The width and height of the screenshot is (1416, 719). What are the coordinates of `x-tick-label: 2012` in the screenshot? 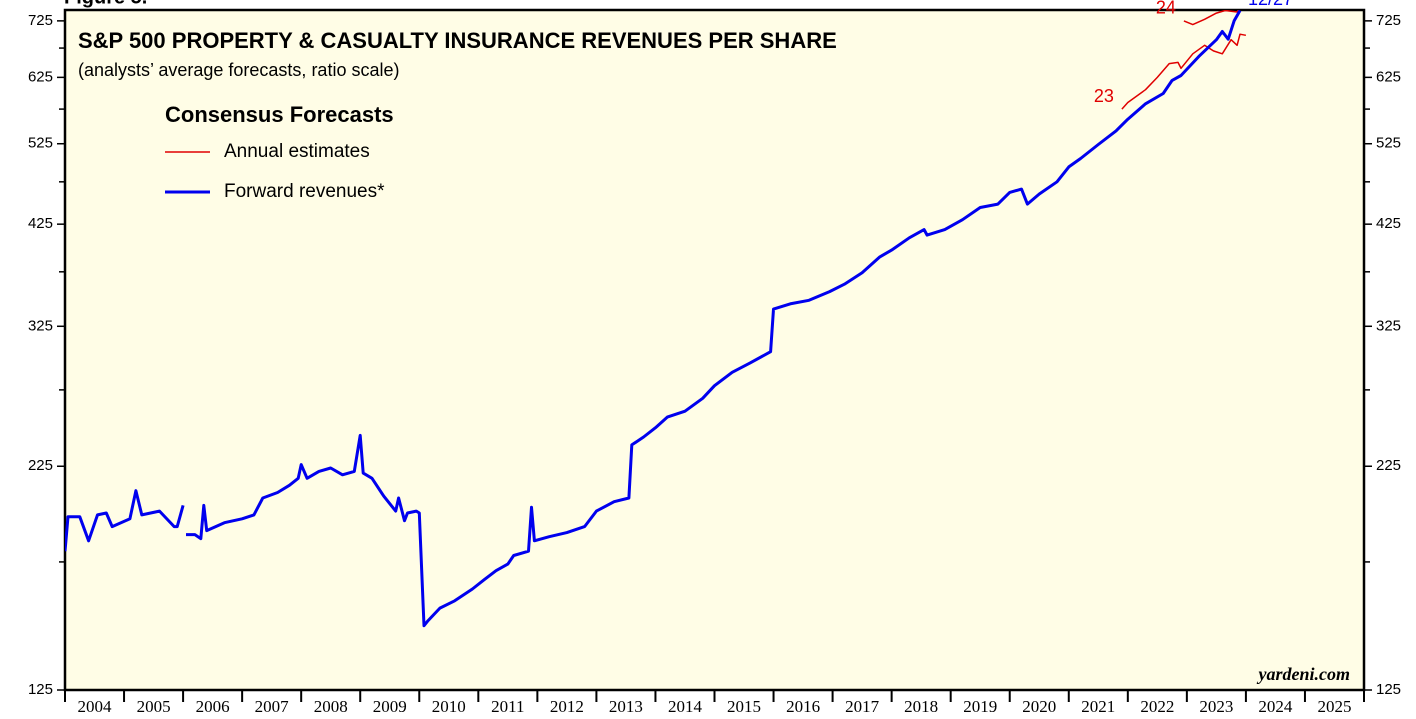 It's located at (567, 706).